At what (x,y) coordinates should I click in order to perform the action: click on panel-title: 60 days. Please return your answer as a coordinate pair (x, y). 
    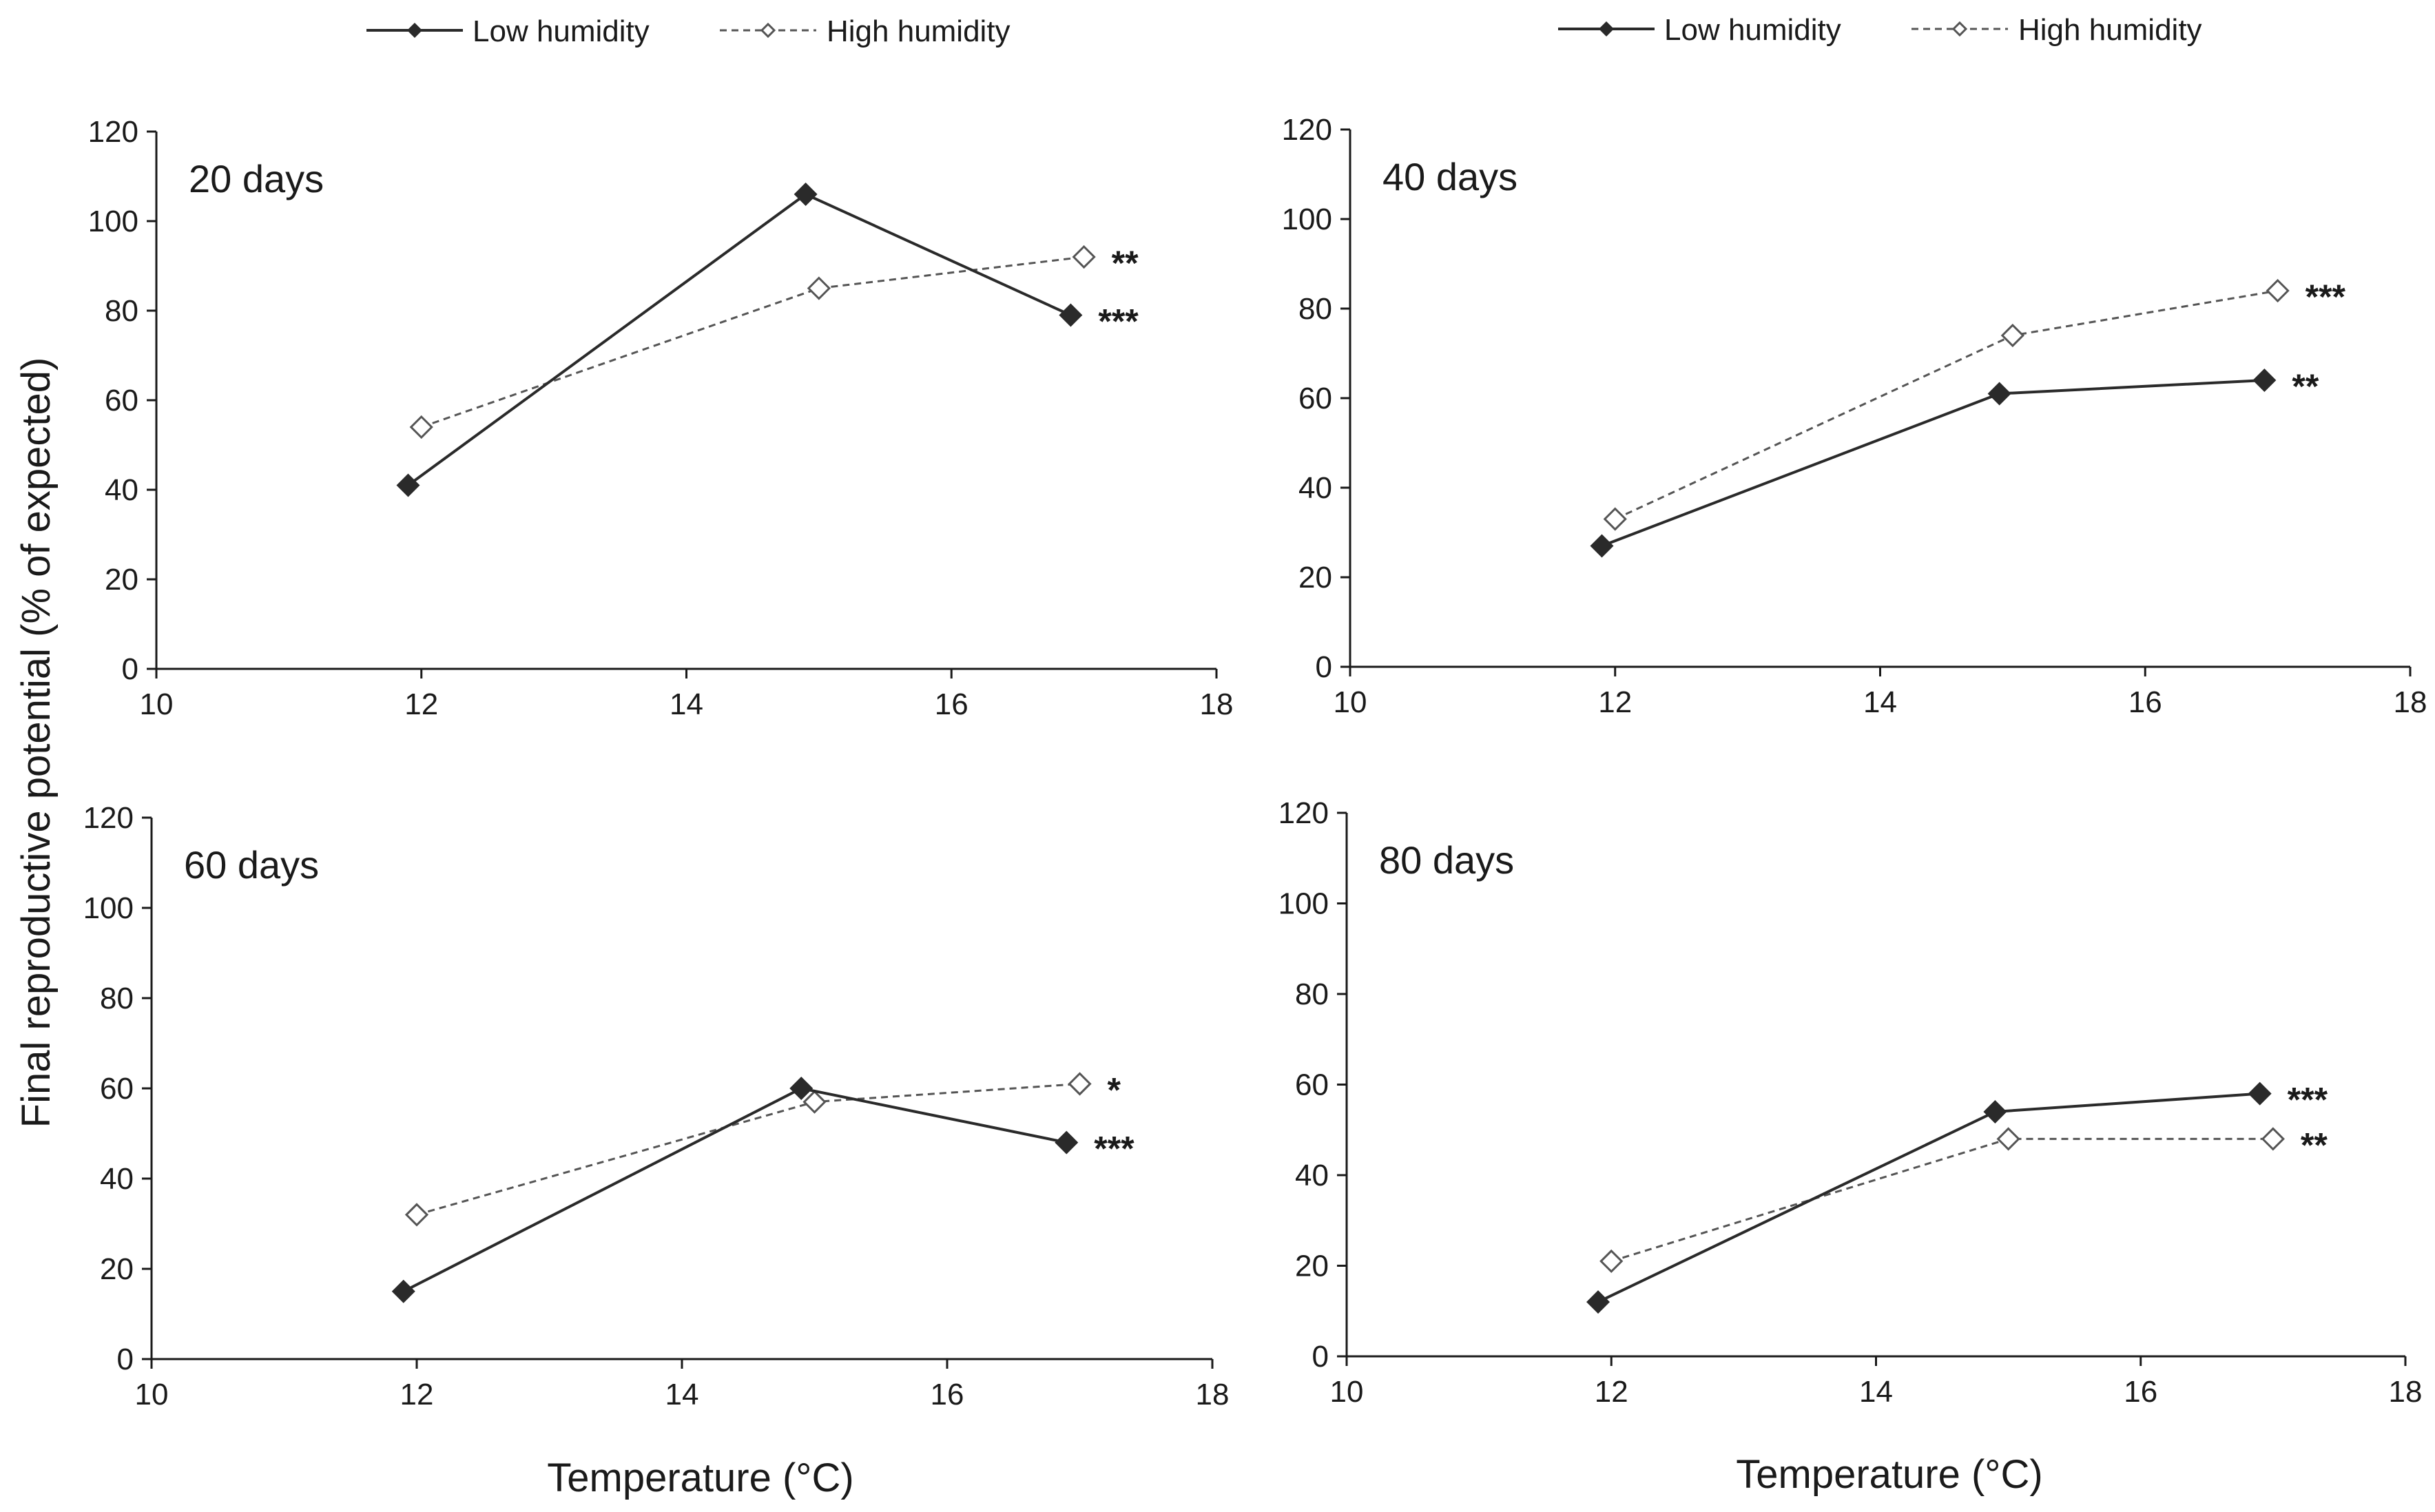
    Looking at the image, I should click on (251, 865).